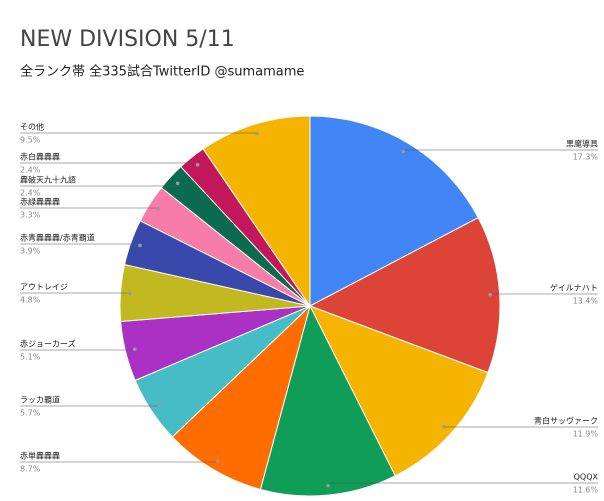 Image resolution: width=604 pixels, height=501 pixels. I want to click on slice-label: 赤緑轟轟轟, so click(40, 202).